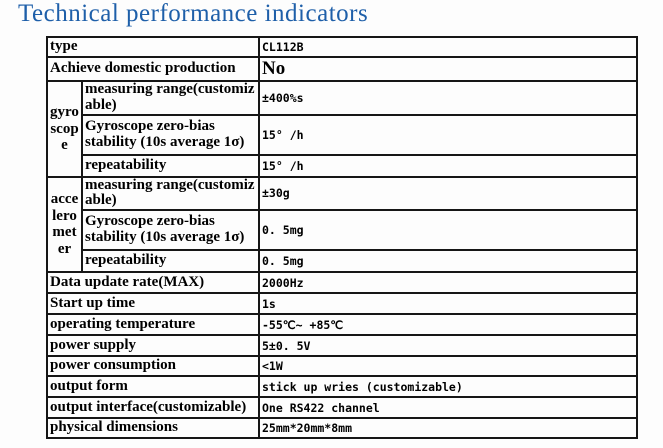  What do you see at coordinates (64, 129) in the screenshot?
I see `group-label-gyroscope: gyroscope` at bounding box center [64, 129].